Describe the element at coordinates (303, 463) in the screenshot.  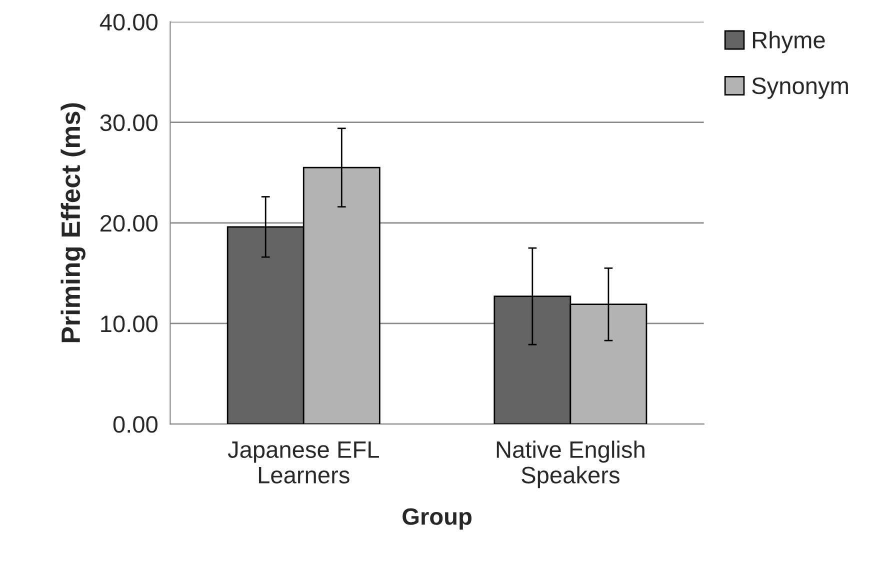
I see `x-tick-label: Japanese EFL Learners` at that location.